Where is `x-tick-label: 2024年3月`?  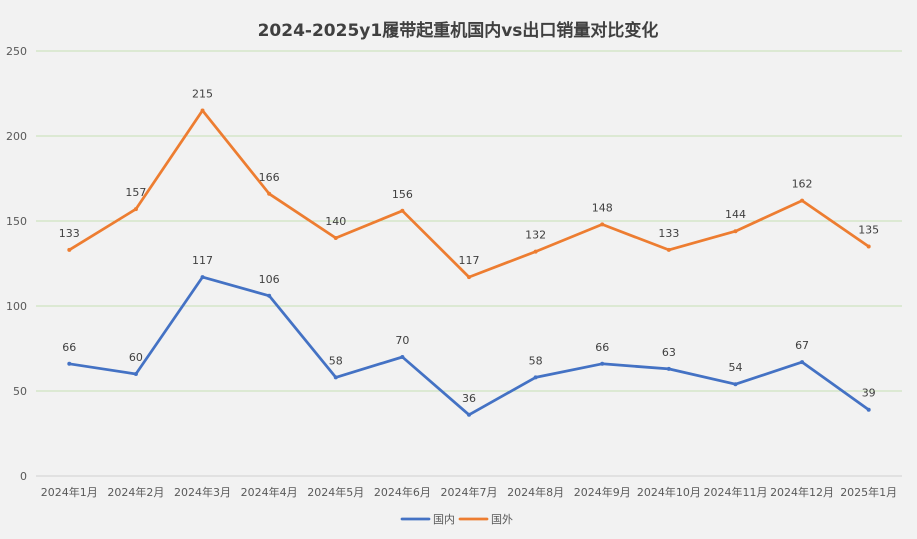
x-tick-label: 2024年3月 is located at coordinates (202, 492).